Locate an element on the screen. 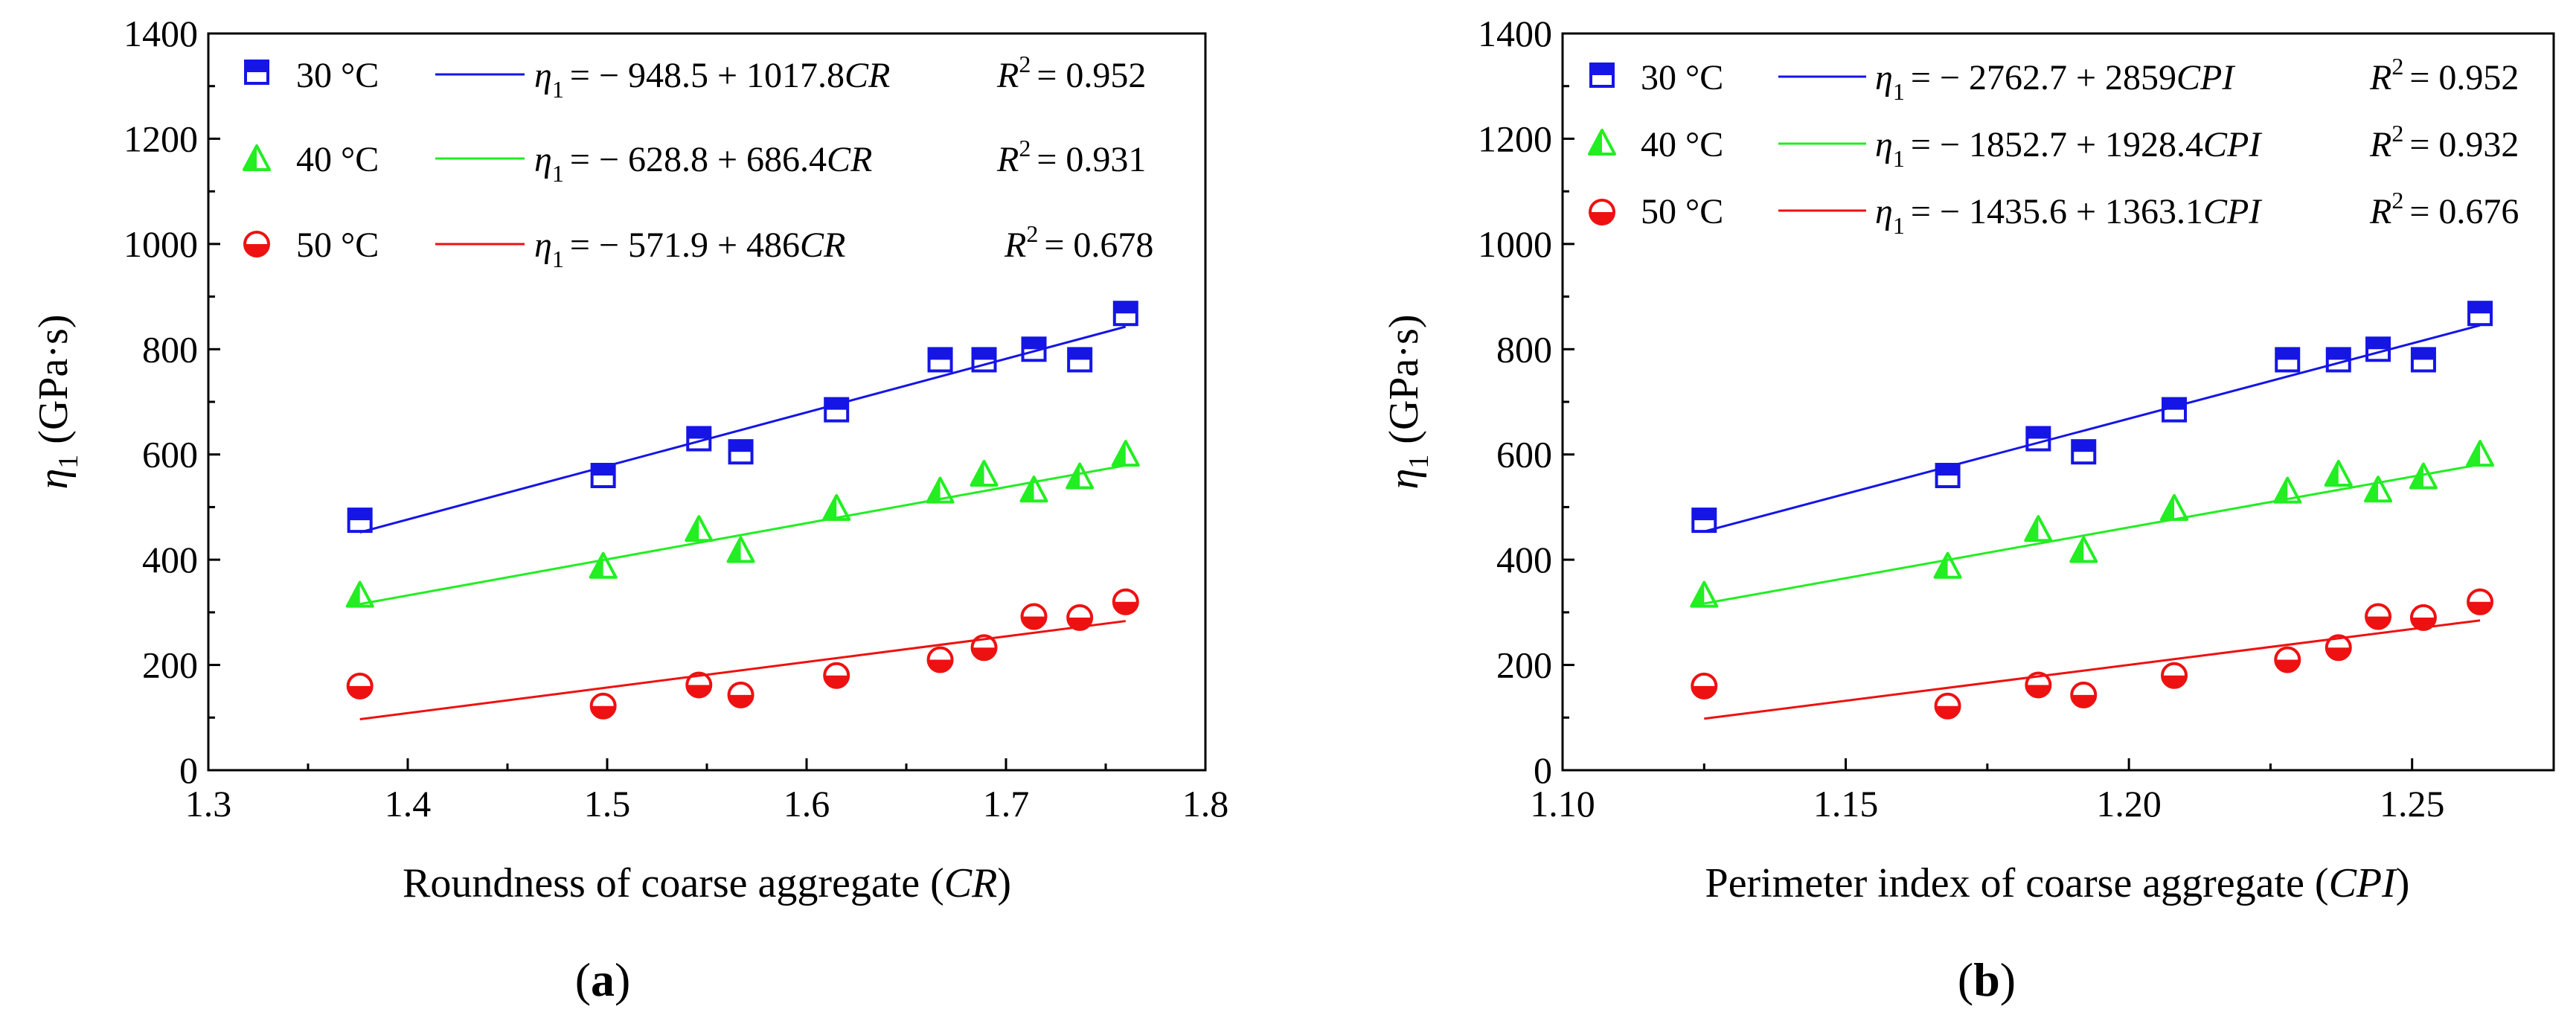 Image resolution: width=2576 pixels, height=1018 pixels. legend-row-40c: 40 °C η1 = − 1852.7 + 1928.4CPI R2 = 0.932 is located at coordinates (2053, 146).